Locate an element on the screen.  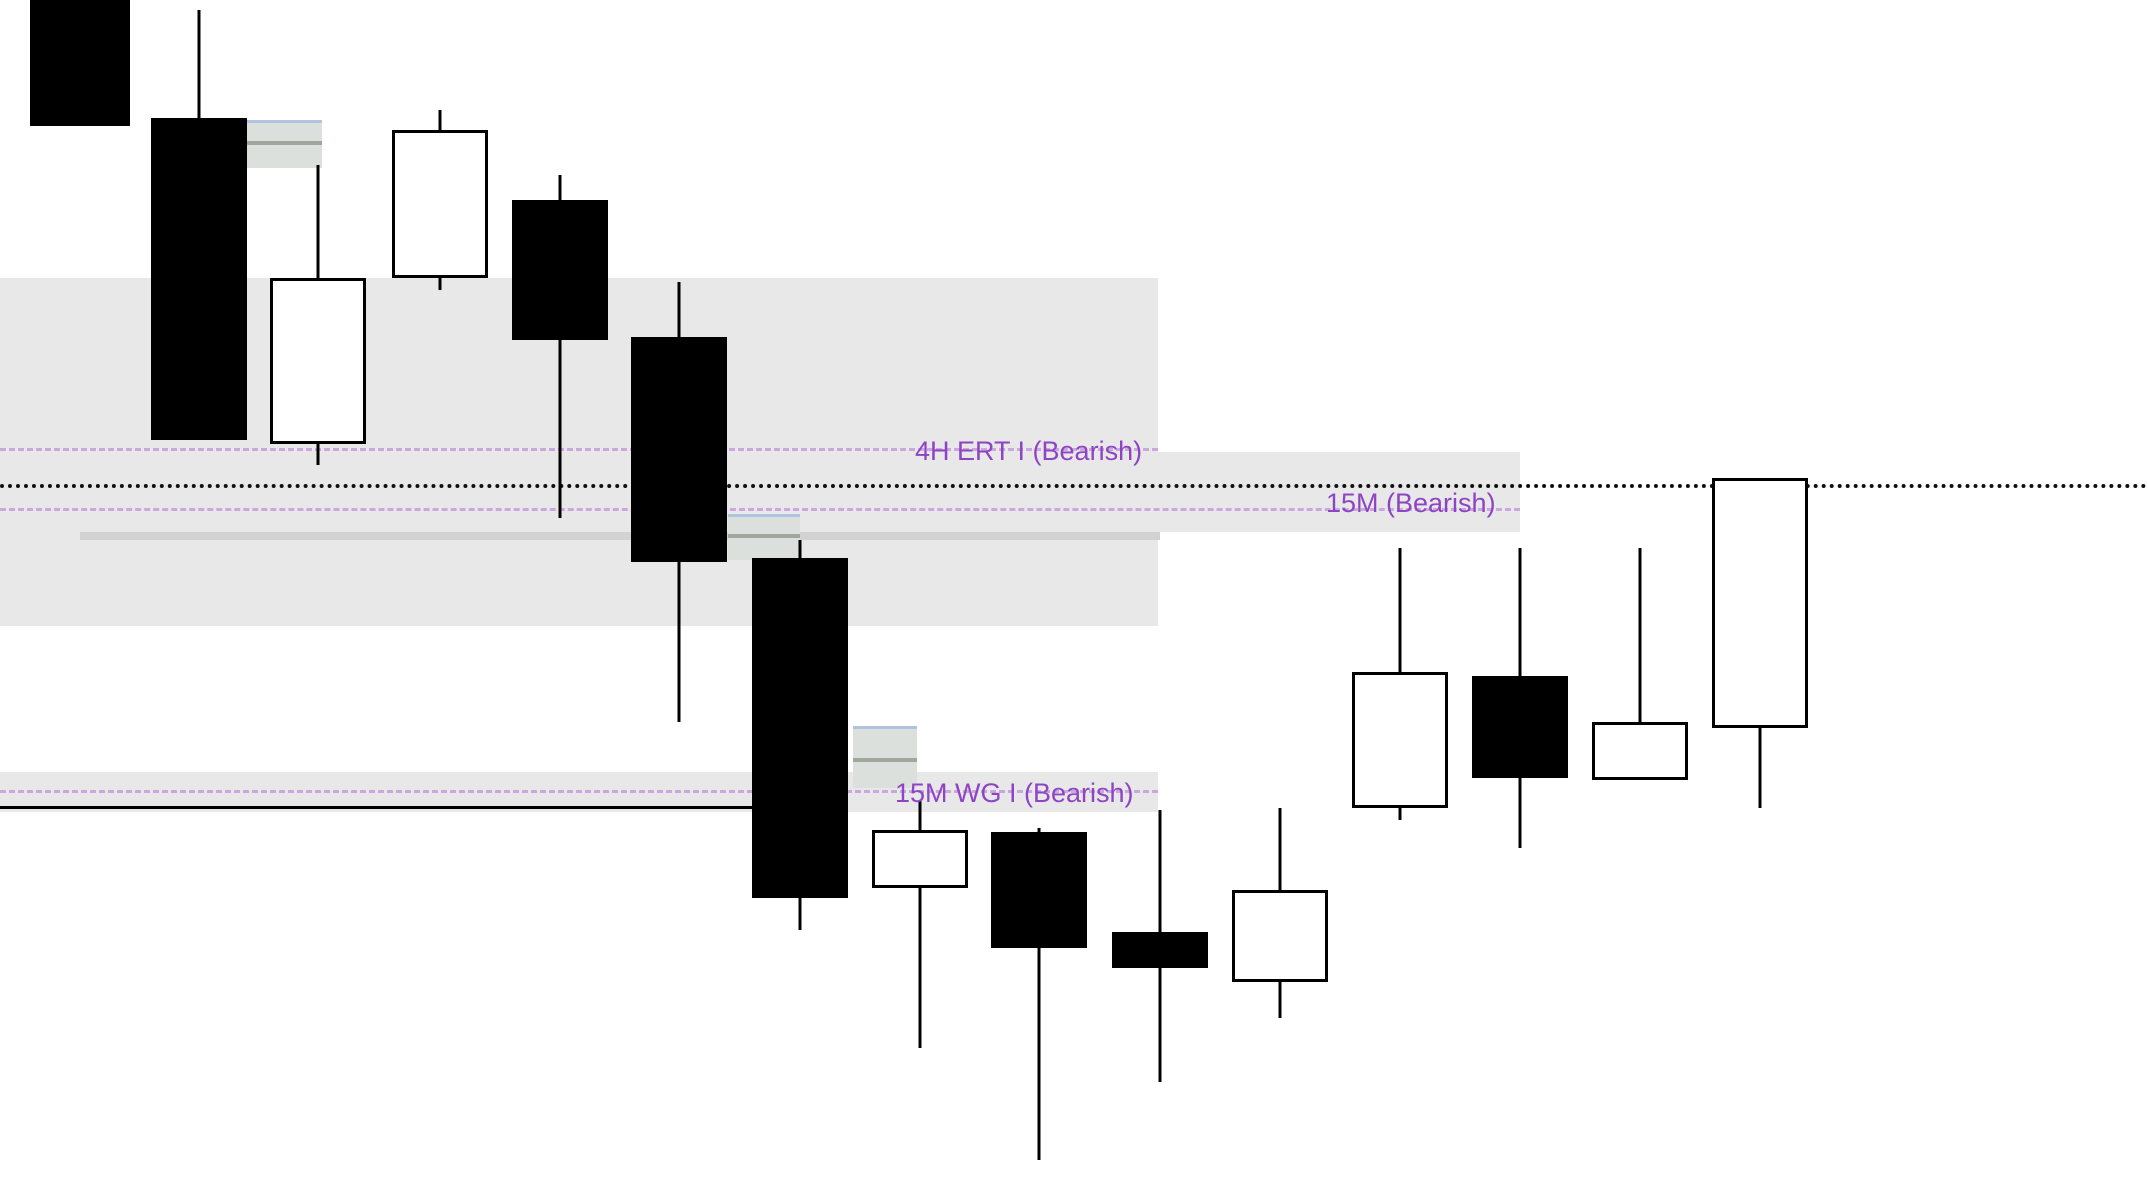
support-line is located at coordinates (380, 807).